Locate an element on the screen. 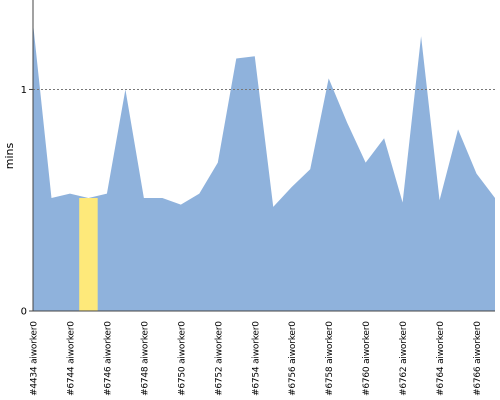  x-tick-label: #6744 aiworker0 is located at coordinates (71, 358).